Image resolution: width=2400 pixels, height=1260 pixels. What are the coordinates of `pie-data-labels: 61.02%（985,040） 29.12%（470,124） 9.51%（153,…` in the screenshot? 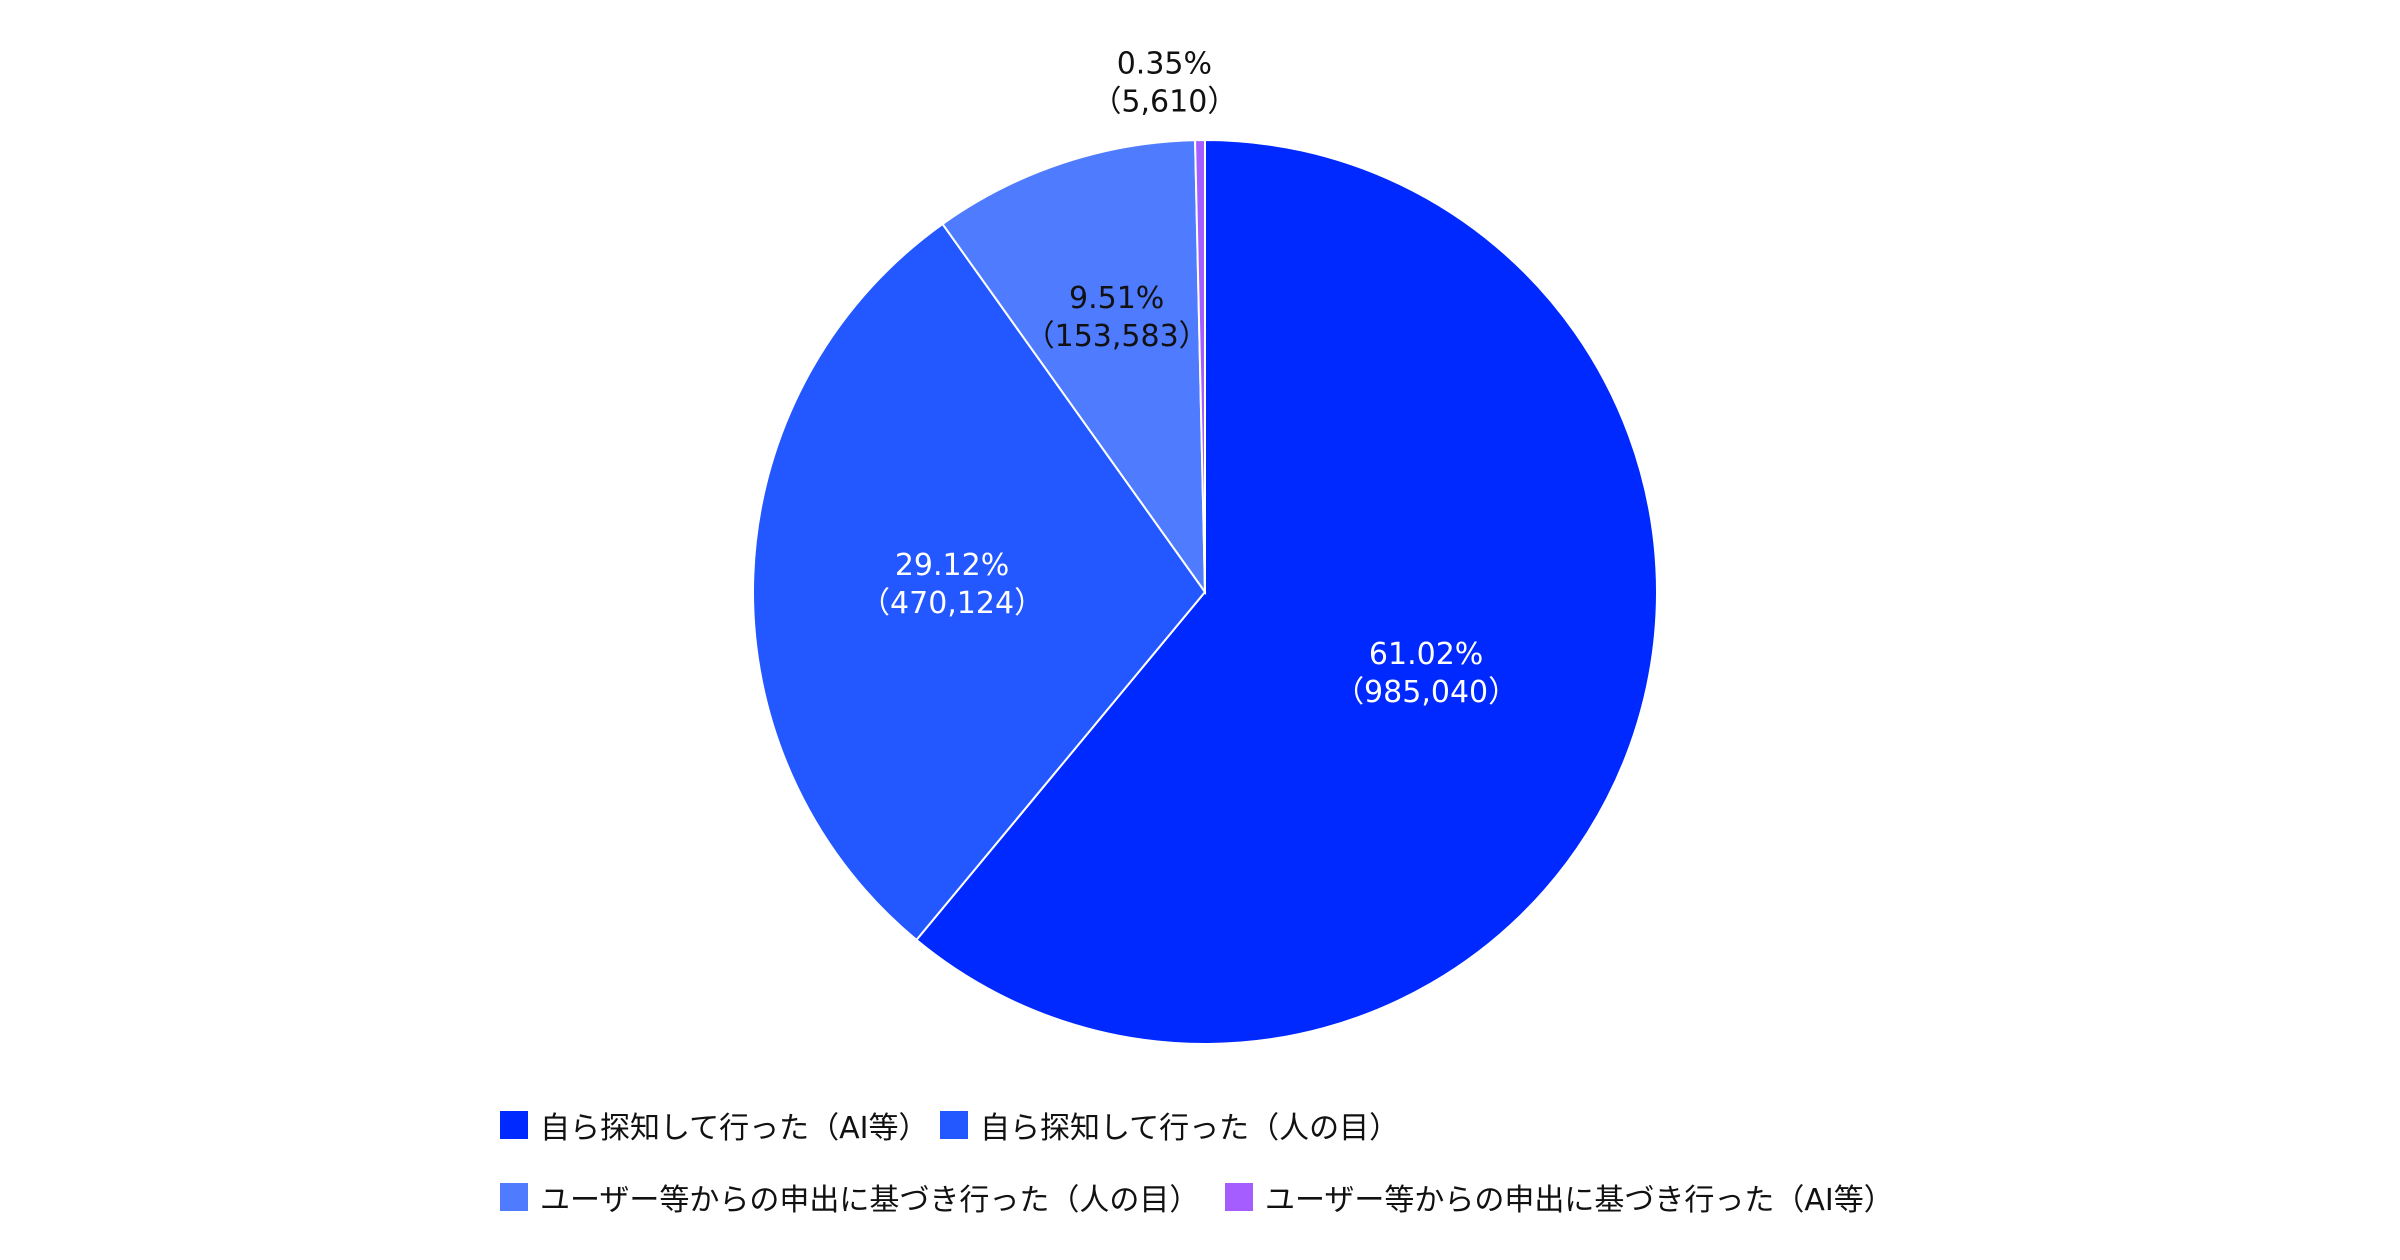 It's located at (1189, 377).